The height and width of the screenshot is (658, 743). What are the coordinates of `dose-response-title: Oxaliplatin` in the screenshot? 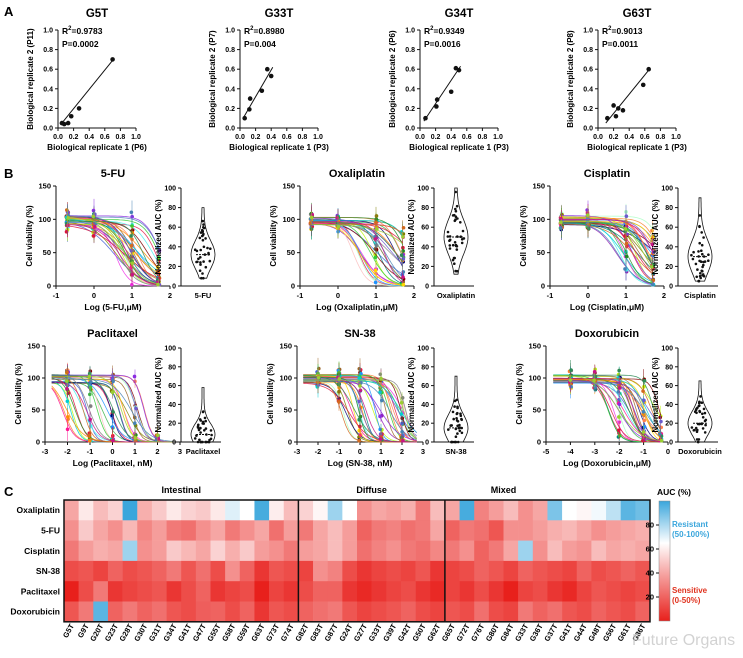 It's located at (357, 174).